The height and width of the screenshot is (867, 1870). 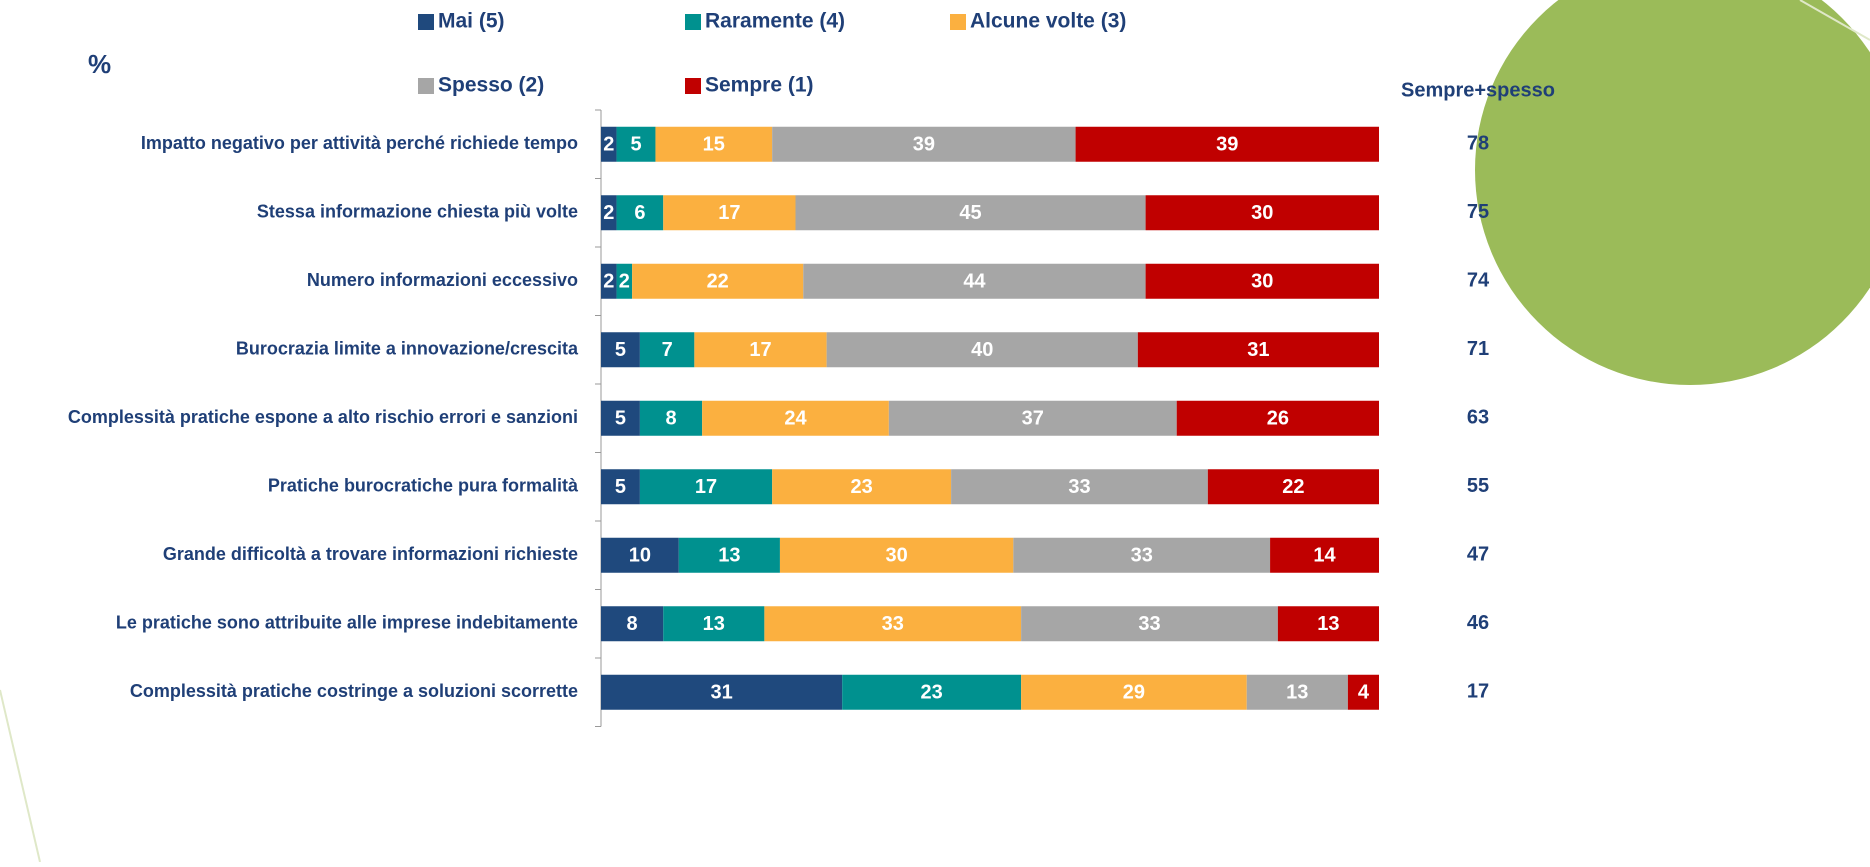 What do you see at coordinates (1278, 419) in the screenshot?
I see `segment-label: 26` at bounding box center [1278, 419].